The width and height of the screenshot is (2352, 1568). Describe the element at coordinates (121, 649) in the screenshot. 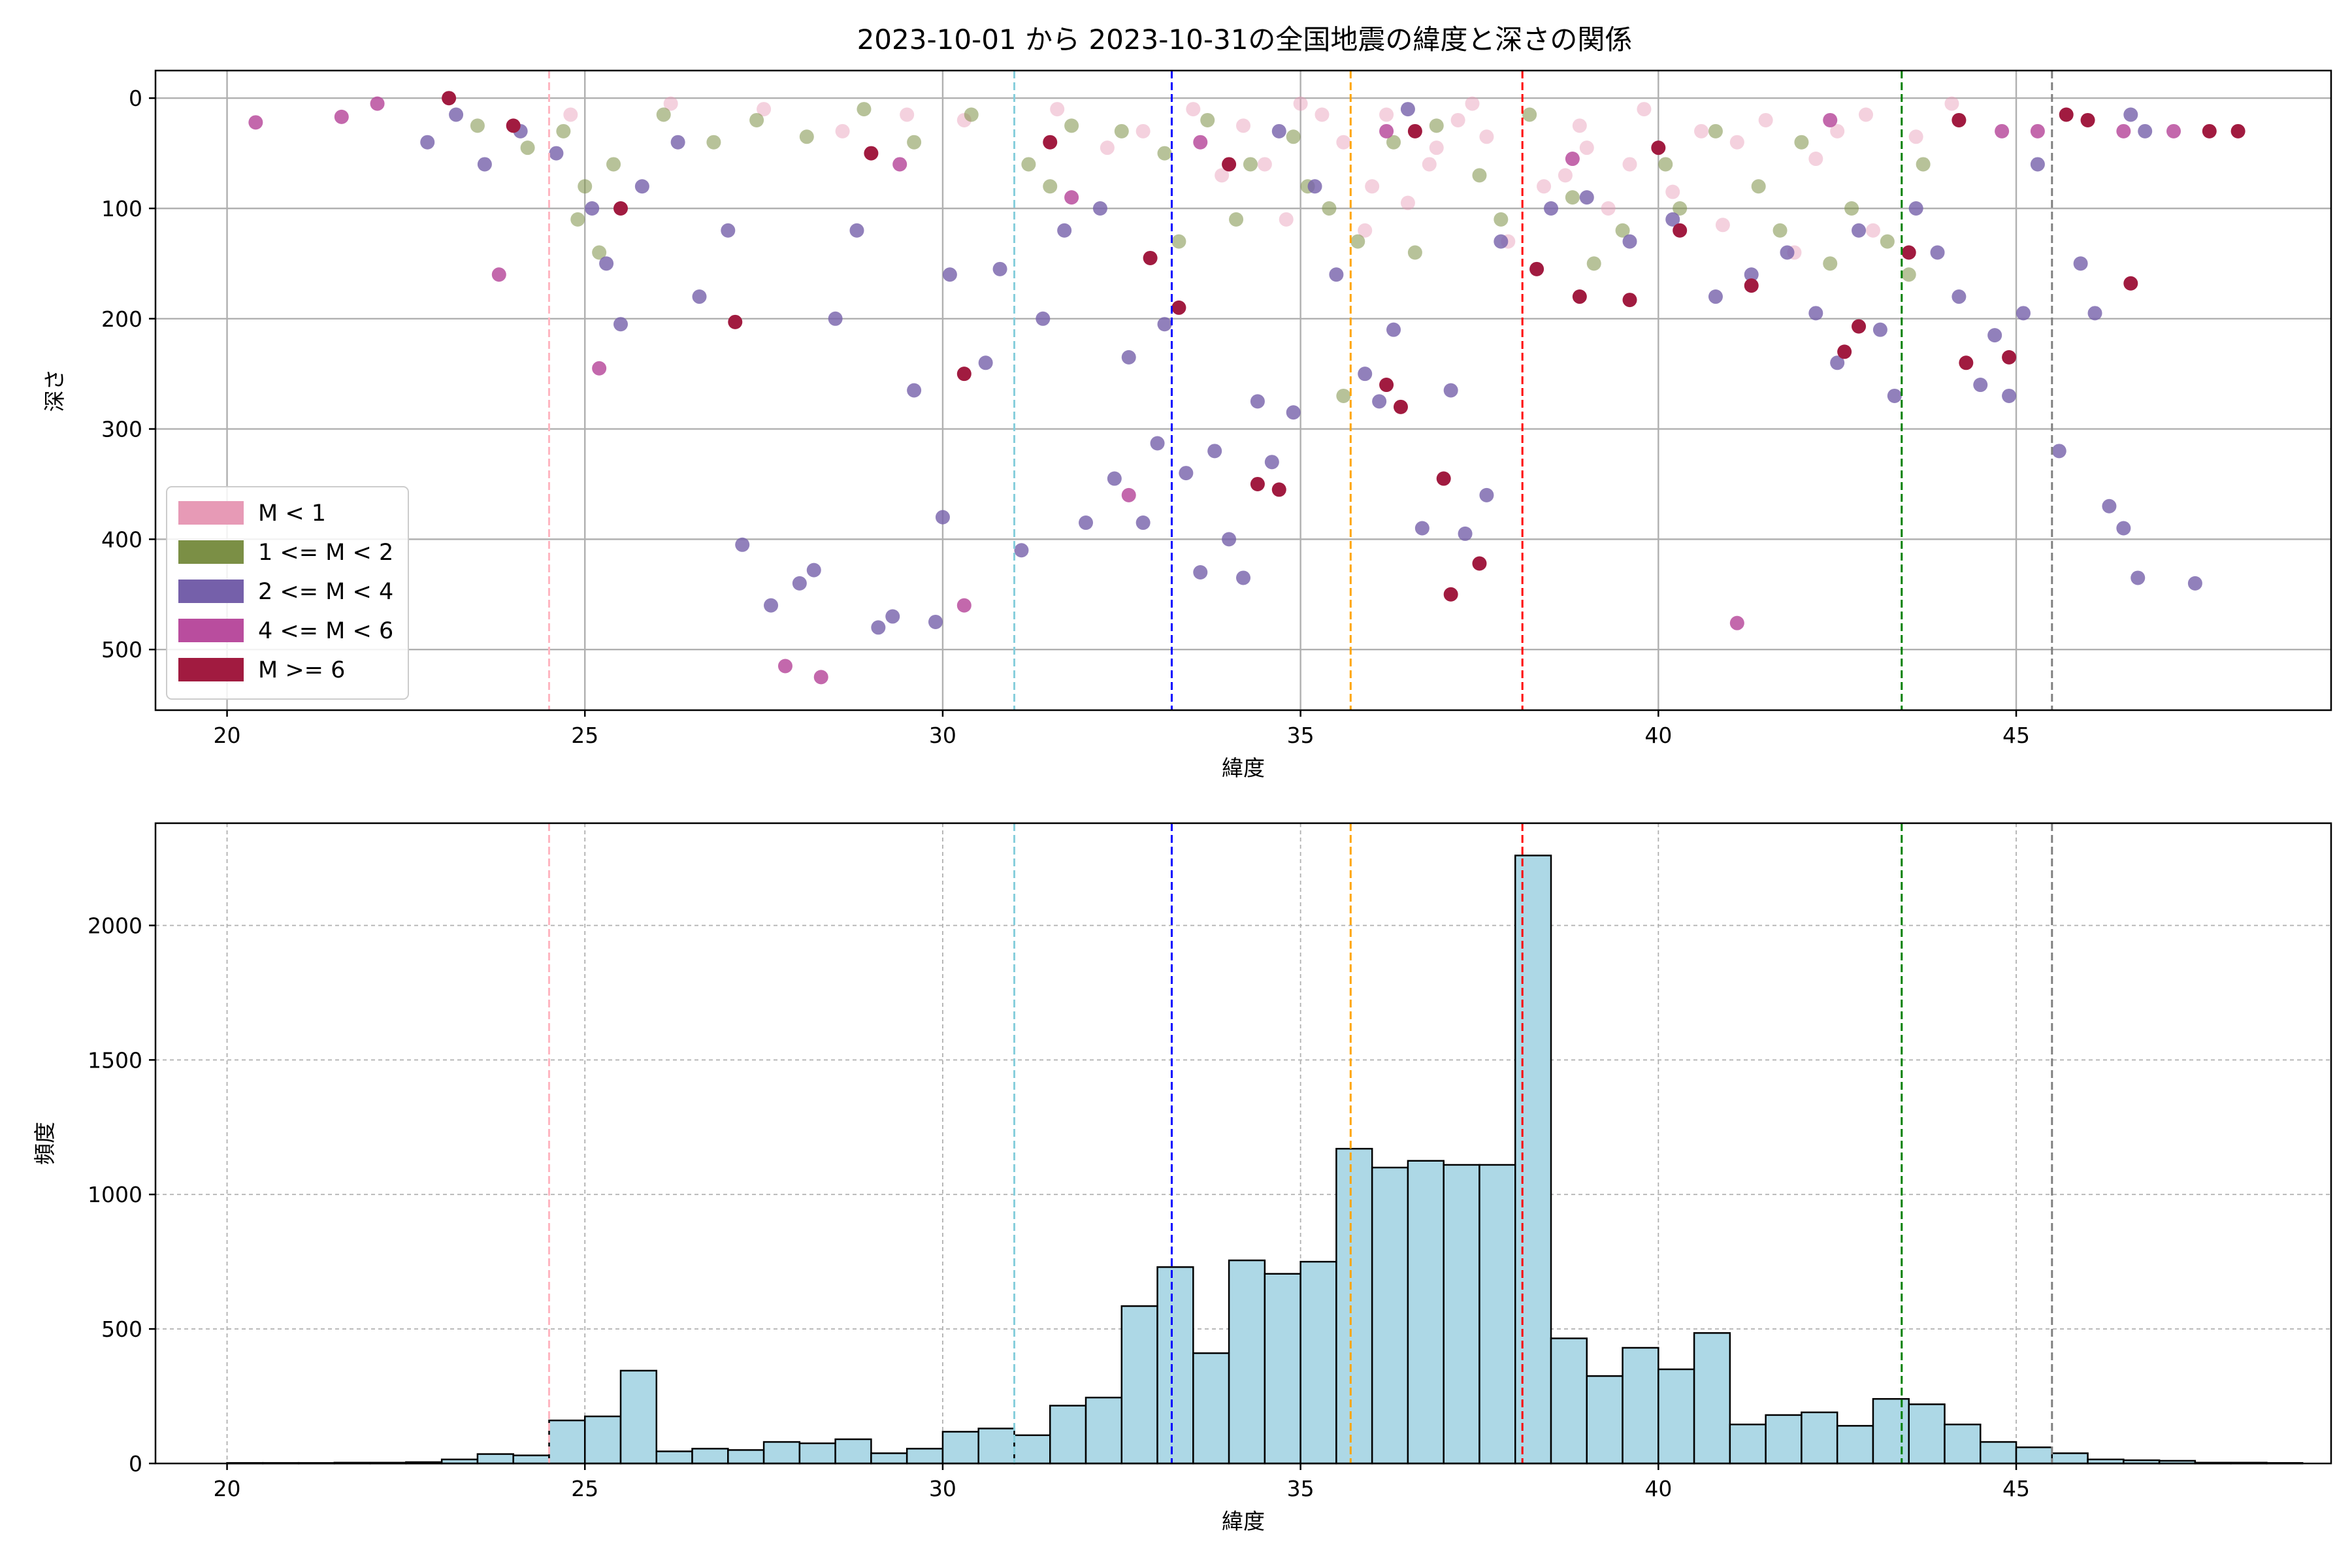

I see `scatter-y-tick-label-500: 500` at that location.